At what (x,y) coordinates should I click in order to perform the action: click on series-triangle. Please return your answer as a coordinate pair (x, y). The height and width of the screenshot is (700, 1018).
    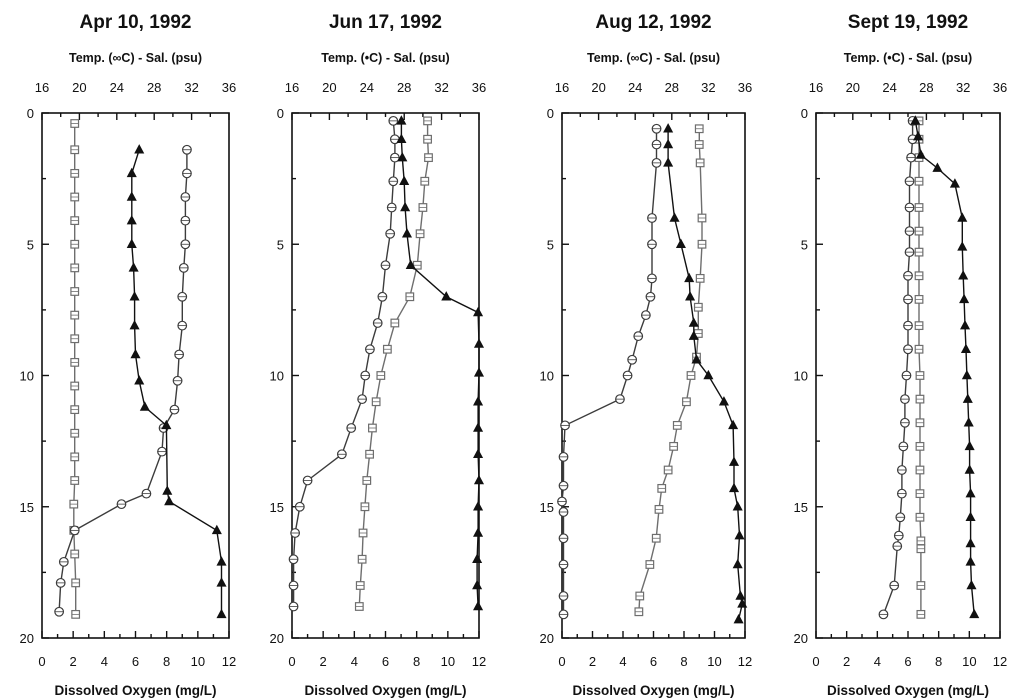
    Looking at the image, I should click on (705, 373).